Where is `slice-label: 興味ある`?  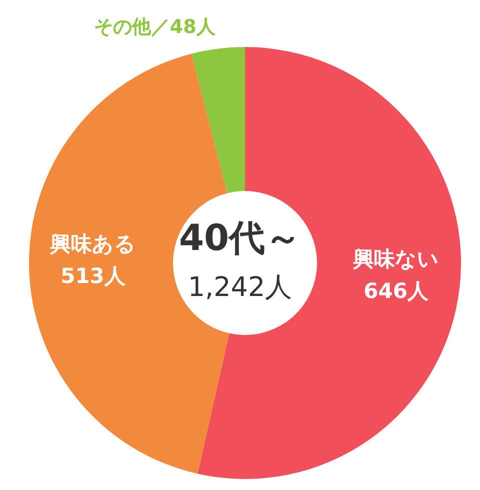
slice-label: 興味ある is located at coordinates (92, 244).